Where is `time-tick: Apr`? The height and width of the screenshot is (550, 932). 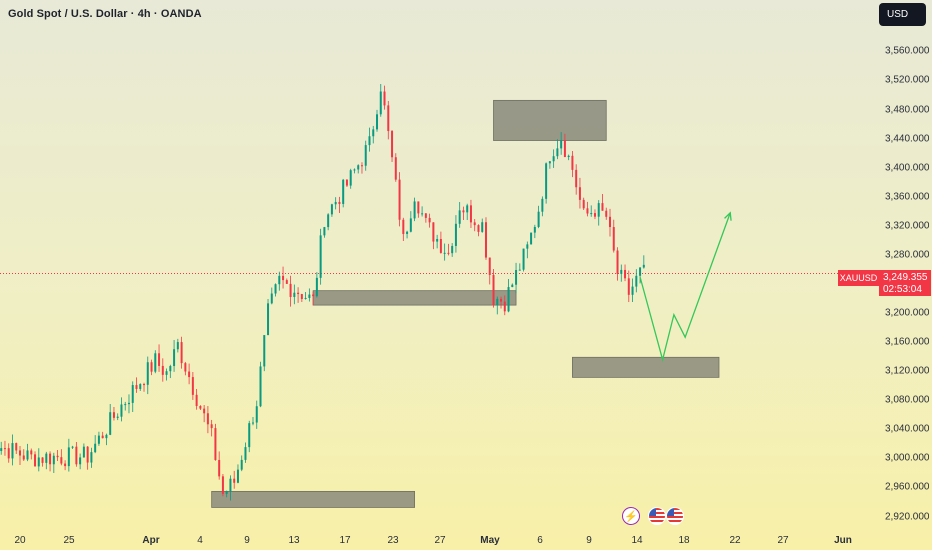
time-tick: Apr is located at coordinates (151, 540).